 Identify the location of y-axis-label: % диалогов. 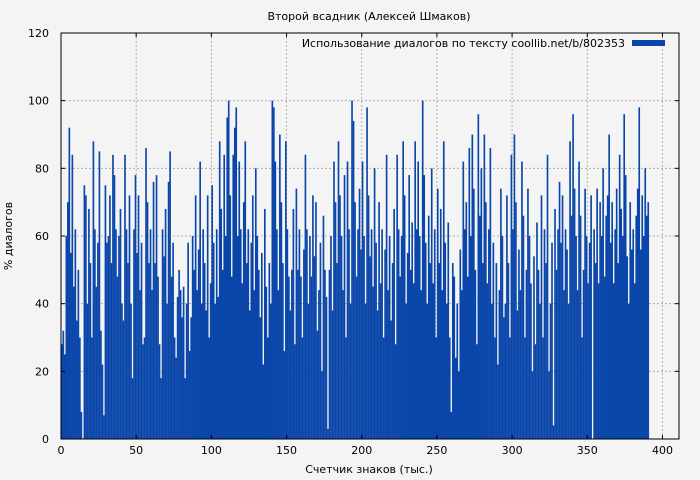
(8, 236).